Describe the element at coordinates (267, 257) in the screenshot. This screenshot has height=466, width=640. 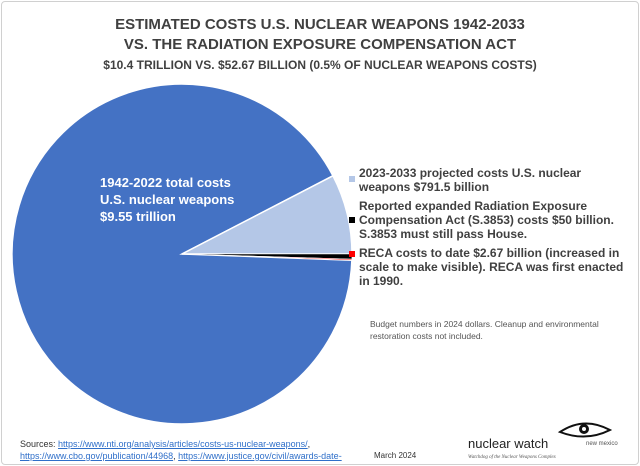
I see `slice-reca-to-date` at that location.